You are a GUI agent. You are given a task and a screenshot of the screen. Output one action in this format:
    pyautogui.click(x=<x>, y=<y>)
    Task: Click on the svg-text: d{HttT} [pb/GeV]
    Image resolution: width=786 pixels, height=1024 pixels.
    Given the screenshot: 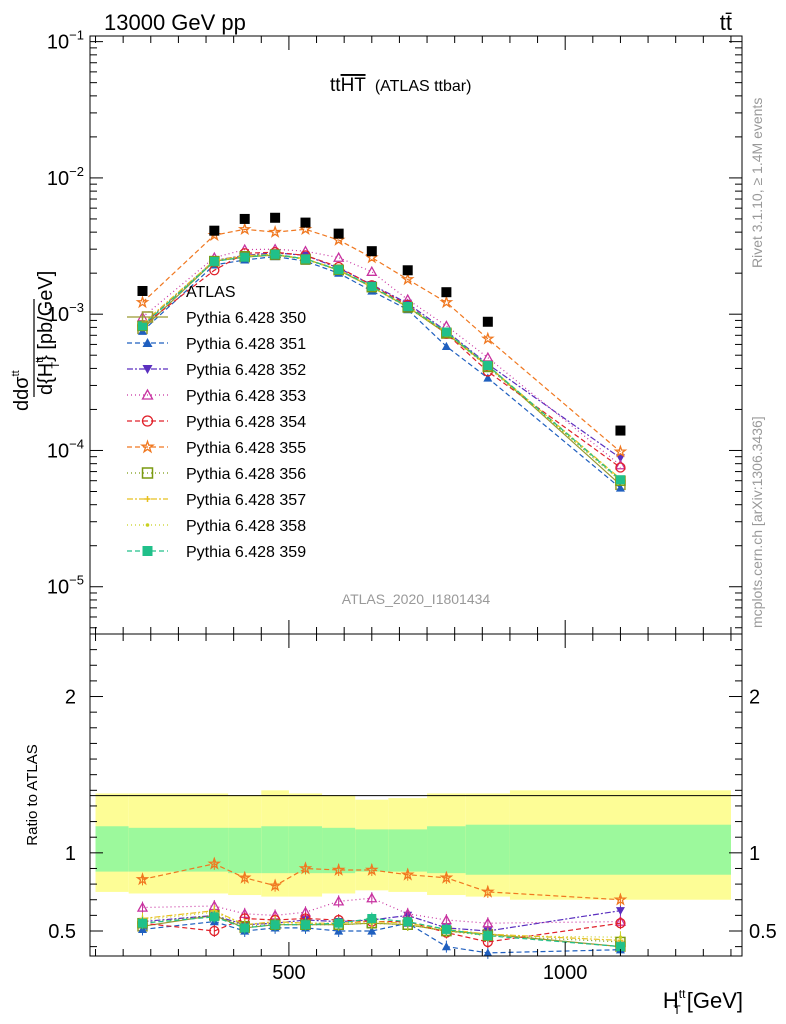 What is the action you would take?
    pyautogui.click(x=48, y=333)
    